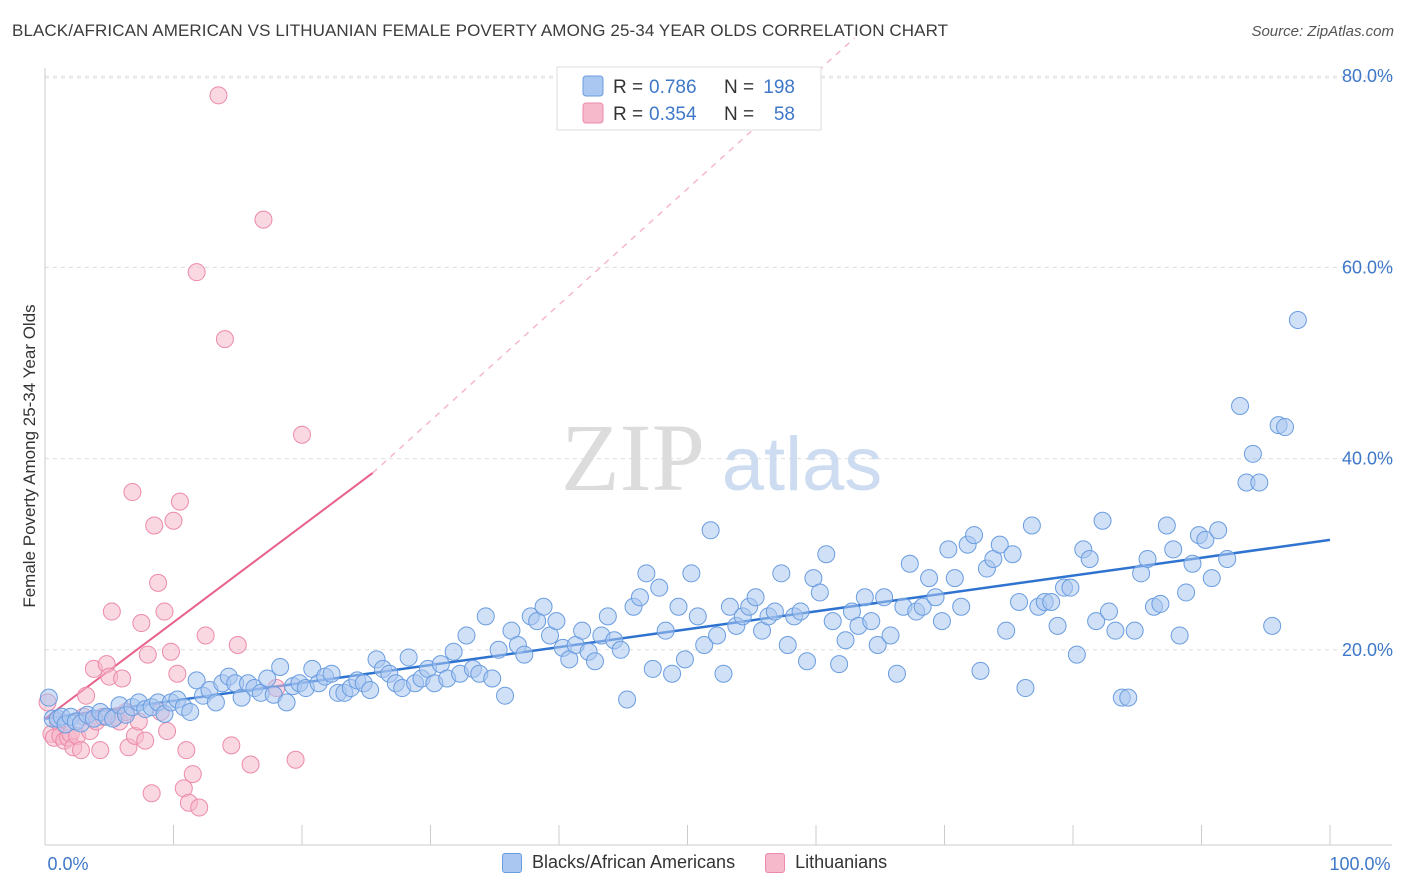 The height and width of the screenshot is (892, 1406). What do you see at coordinates (1367, 363) in the screenshot?
I see `y-tick-labels: 20.0% 40.0% 60.0% 80.0%` at bounding box center [1367, 363].